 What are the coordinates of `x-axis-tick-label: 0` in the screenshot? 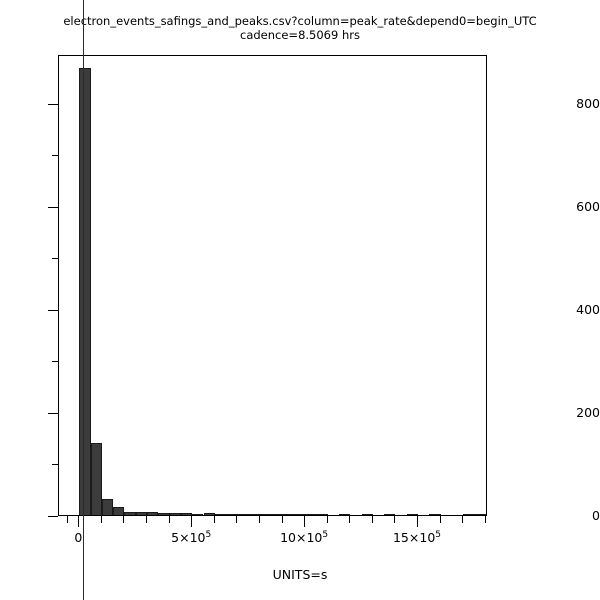 It's located at (78, 537).